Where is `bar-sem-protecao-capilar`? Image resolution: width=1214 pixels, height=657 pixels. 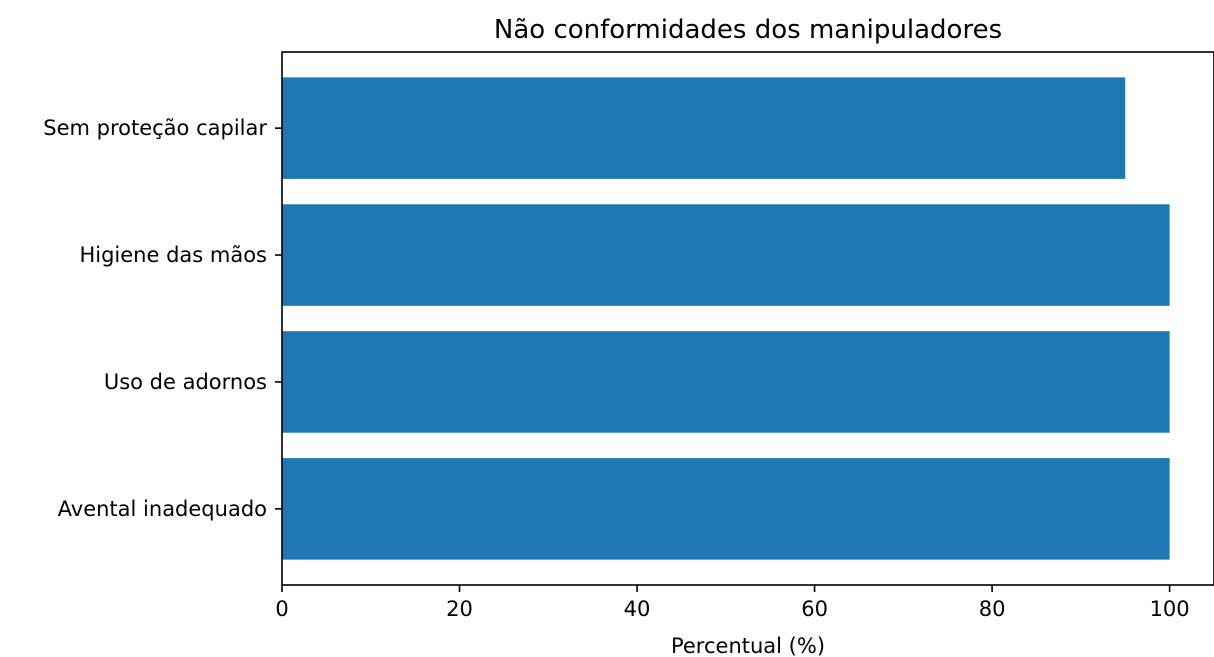
bar-sem-protecao-capilar is located at coordinates (704, 128).